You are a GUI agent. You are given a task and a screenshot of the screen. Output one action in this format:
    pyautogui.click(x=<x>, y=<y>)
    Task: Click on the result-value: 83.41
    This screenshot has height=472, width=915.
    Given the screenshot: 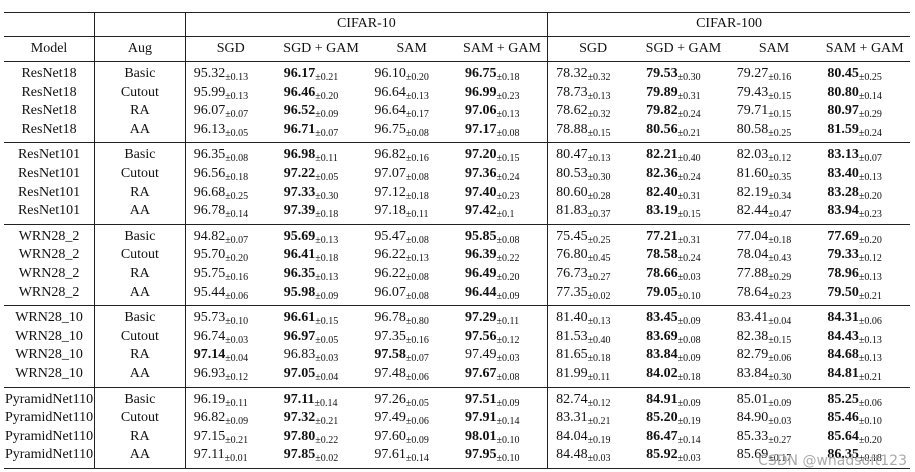 What is the action you would take?
    pyautogui.click(x=752, y=318)
    